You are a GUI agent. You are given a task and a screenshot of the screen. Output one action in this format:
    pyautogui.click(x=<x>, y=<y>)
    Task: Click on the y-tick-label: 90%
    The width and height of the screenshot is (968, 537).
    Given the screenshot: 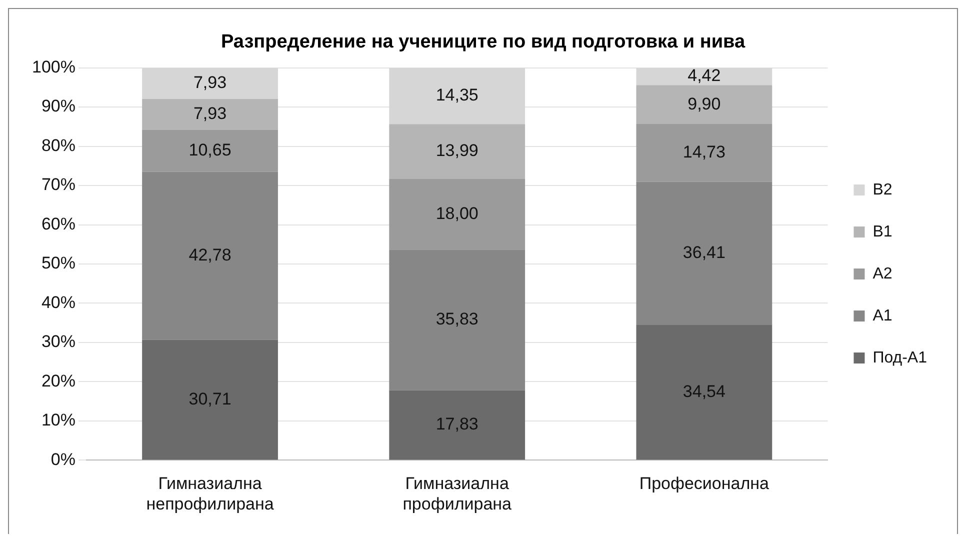 What is the action you would take?
    pyautogui.click(x=58, y=106)
    